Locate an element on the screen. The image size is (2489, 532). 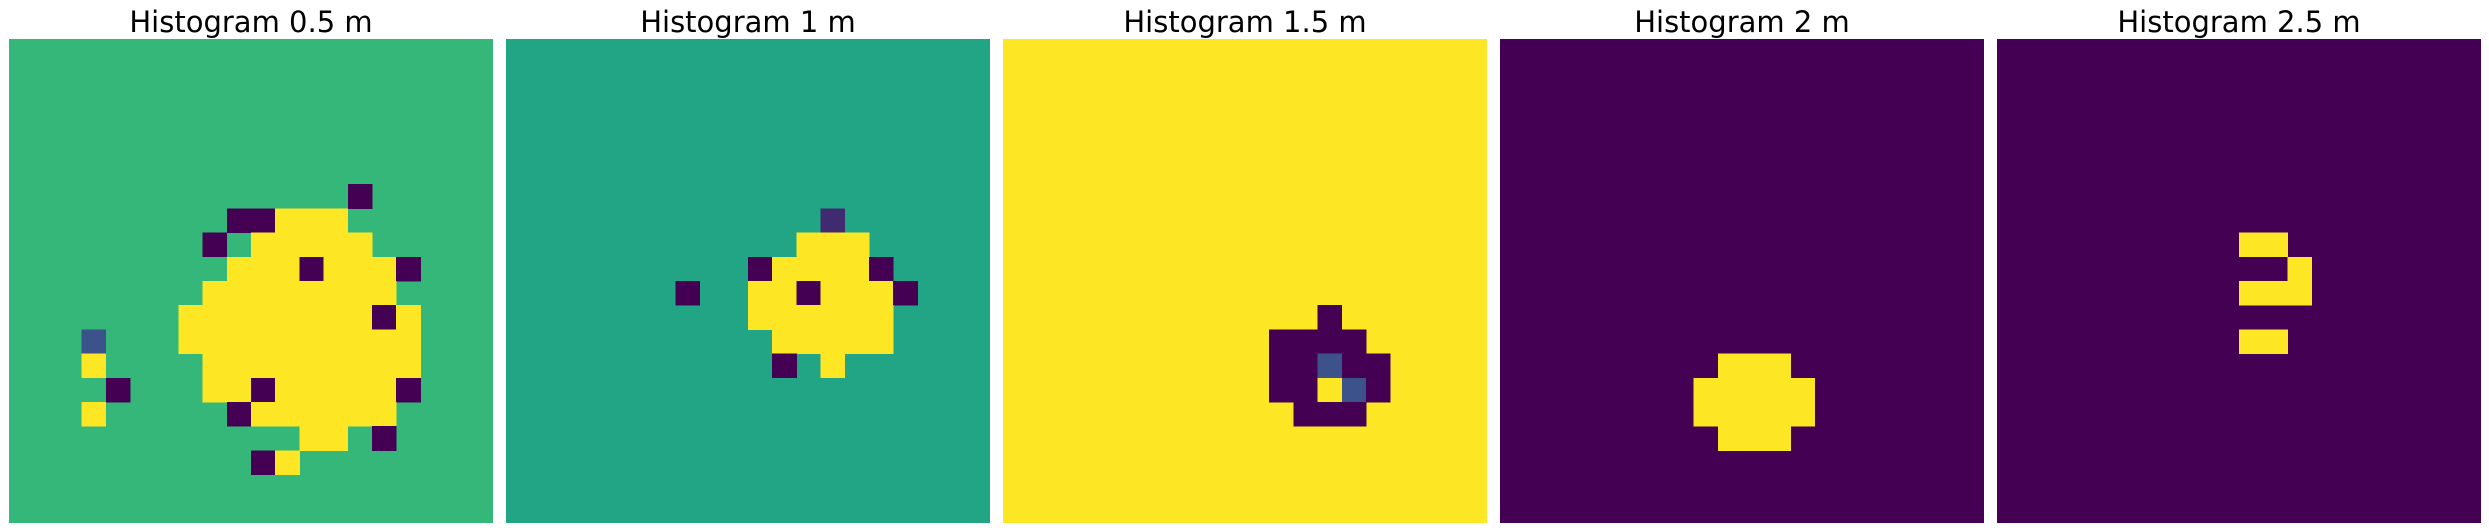
panel-title: Histogram 2 m is located at coordinates (1742, 22).